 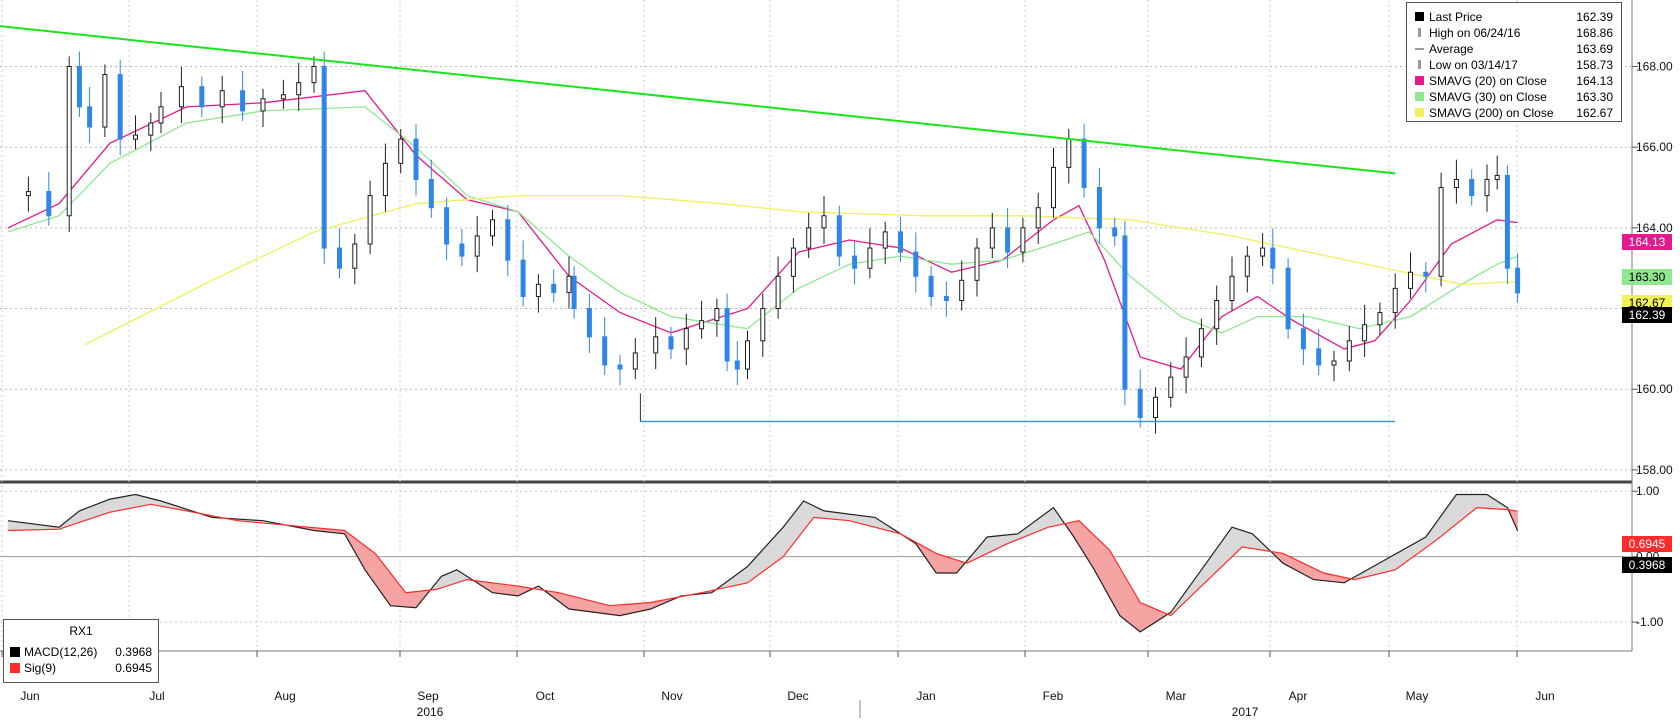 What do you see at coordinates (1488, 97) in the screenshot?
I see `legend-label: SMAVG (30) on Close` at bounding box center [1488, 97].